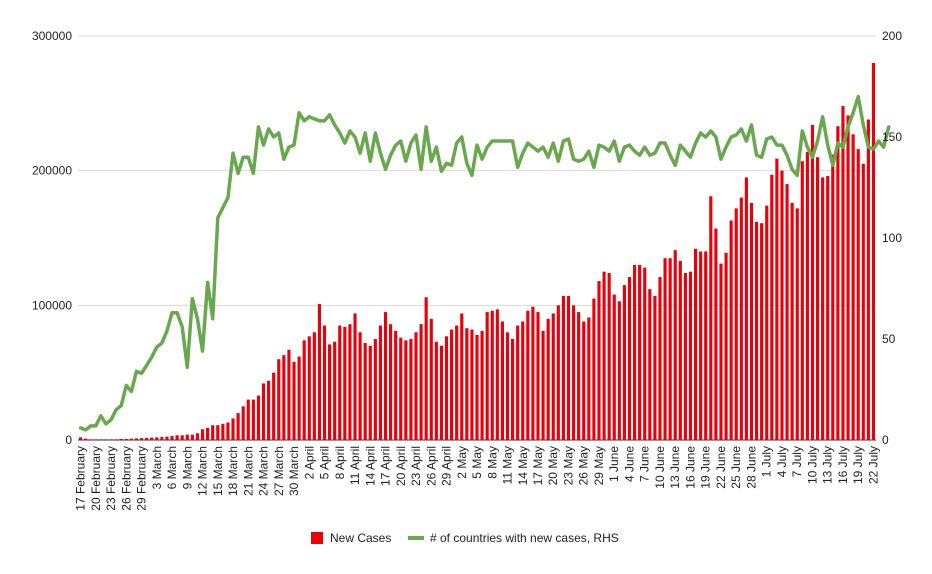 Image resolution: width=932 pixels, height=574 pixels. What do you see at coordinates (828, 465) in the screenshot?
I see `x-tick-label: 13 July` at bounding box center [828, 465].